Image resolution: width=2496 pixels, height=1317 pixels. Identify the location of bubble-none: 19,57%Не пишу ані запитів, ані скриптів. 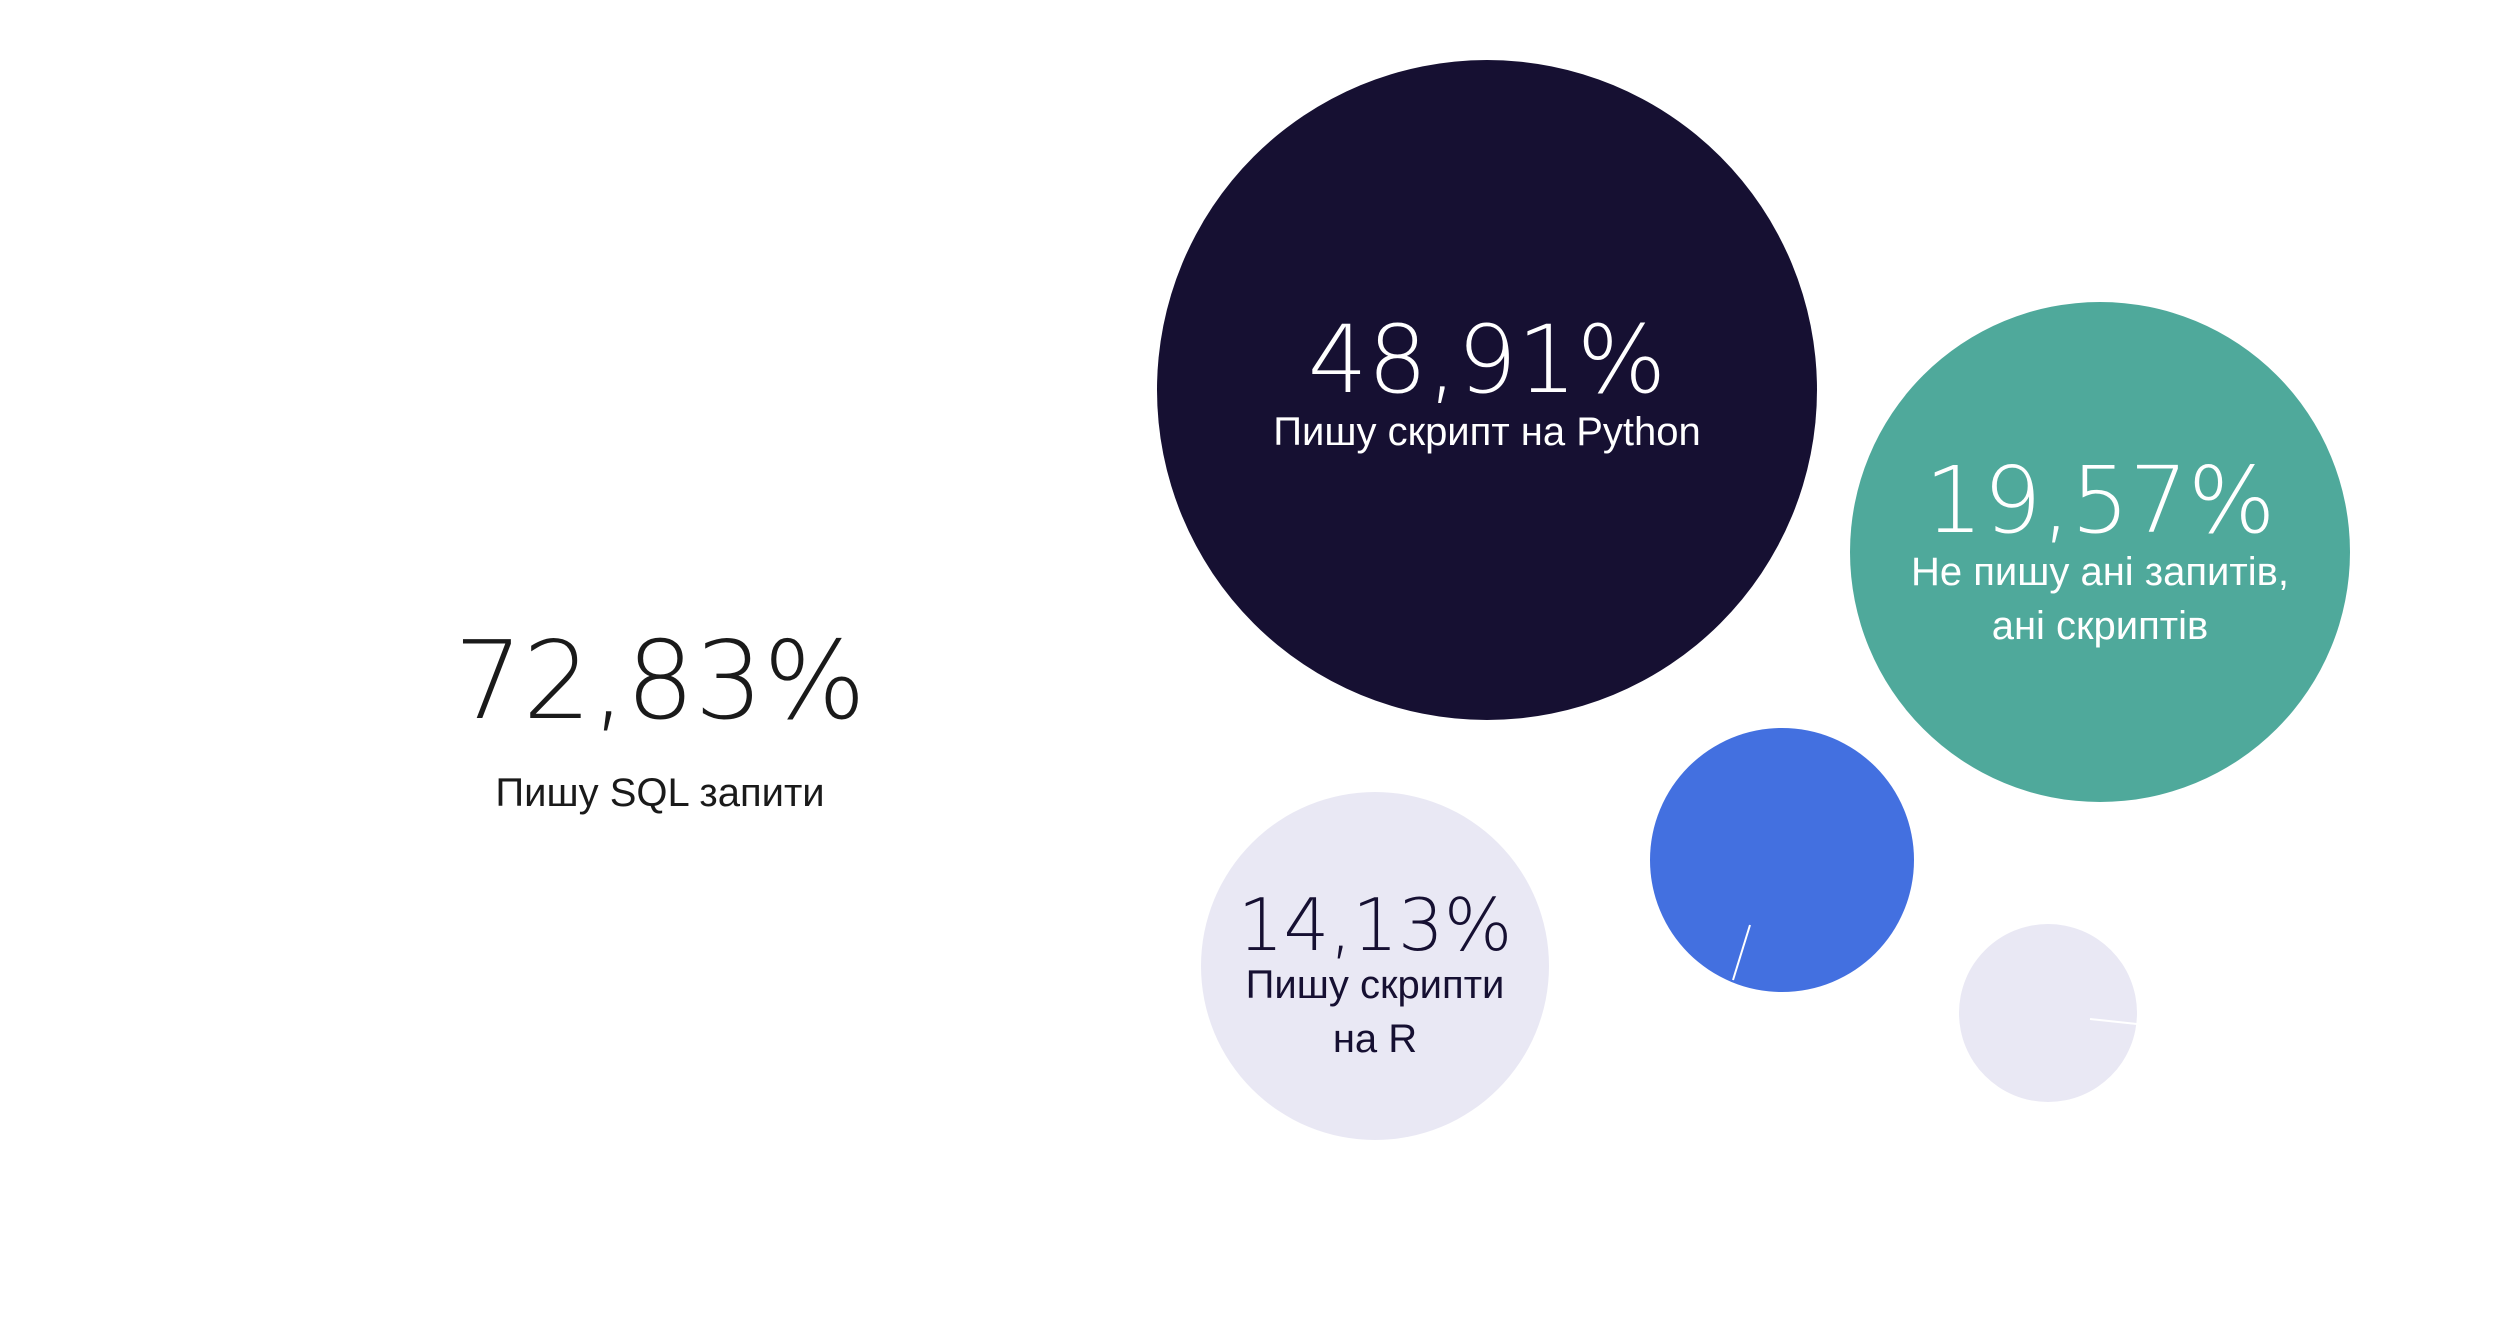
(2100, 552).